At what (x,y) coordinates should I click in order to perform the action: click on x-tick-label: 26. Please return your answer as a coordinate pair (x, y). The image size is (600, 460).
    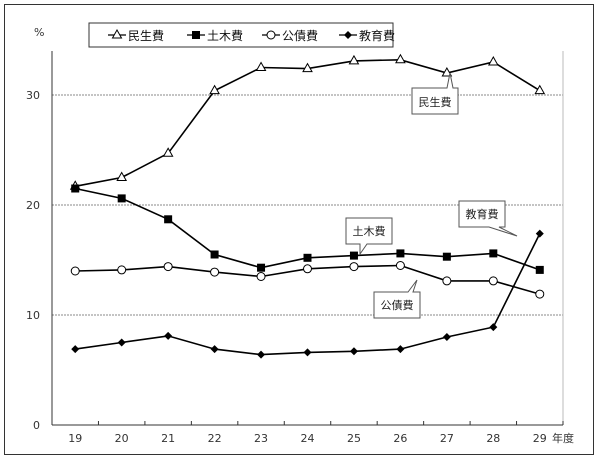
    Looking at the image, I should click on (400, 438).